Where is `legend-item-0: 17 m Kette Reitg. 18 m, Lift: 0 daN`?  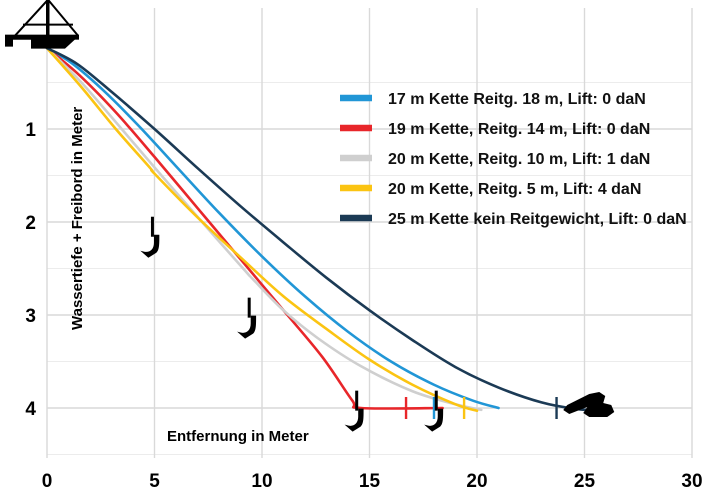 legend-item-0: 17 m Kette Reitg. 18 m, Lift: 0 daN is located at coordinates (493, 99).